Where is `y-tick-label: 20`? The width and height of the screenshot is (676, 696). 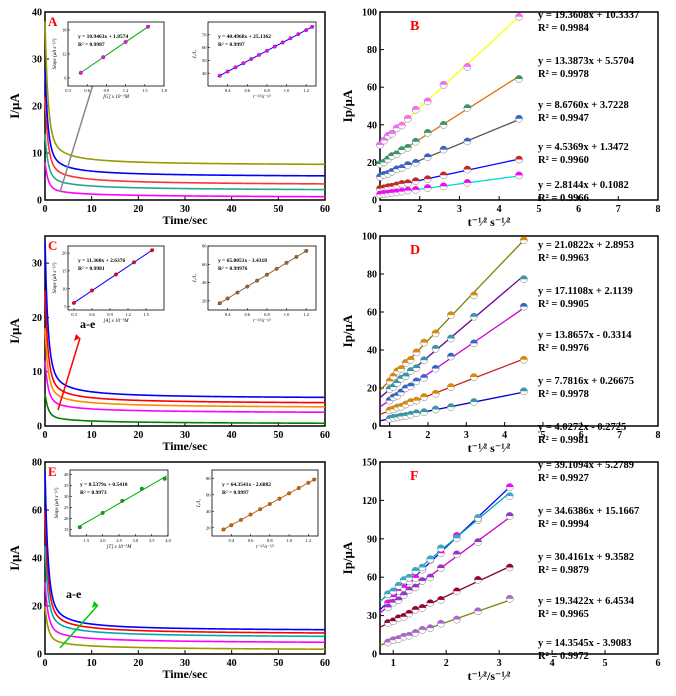
y-tick-label: 20 is located at coordinates (372, 389).